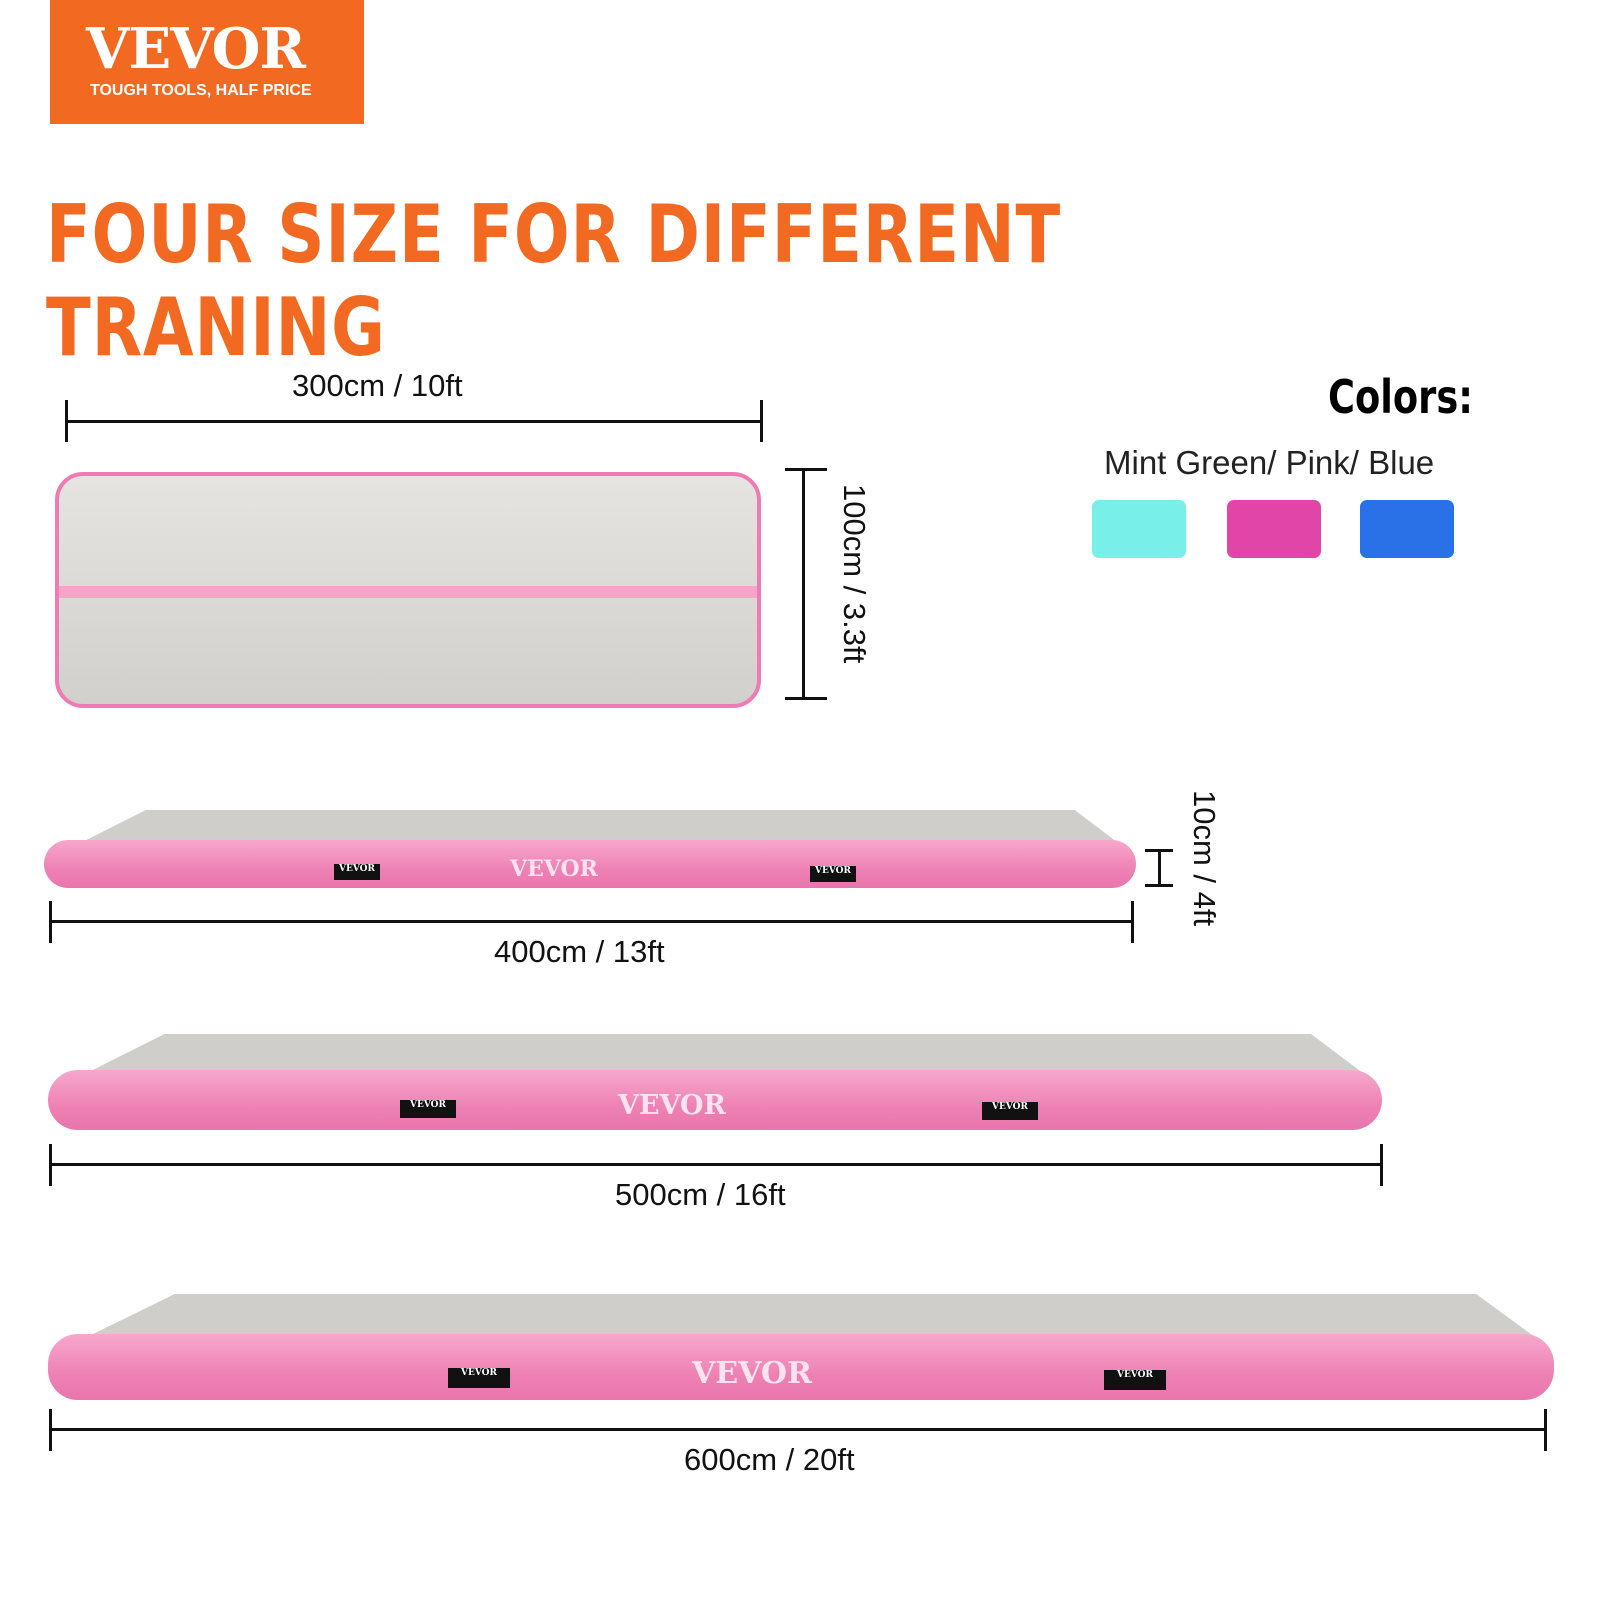 Image resolution: width=1600 pixels, height=1600 pixels. What do you see at coordinates (592, 921) in the screenshot?
I see `mat2-length-line` at bounding box center [592, 921].